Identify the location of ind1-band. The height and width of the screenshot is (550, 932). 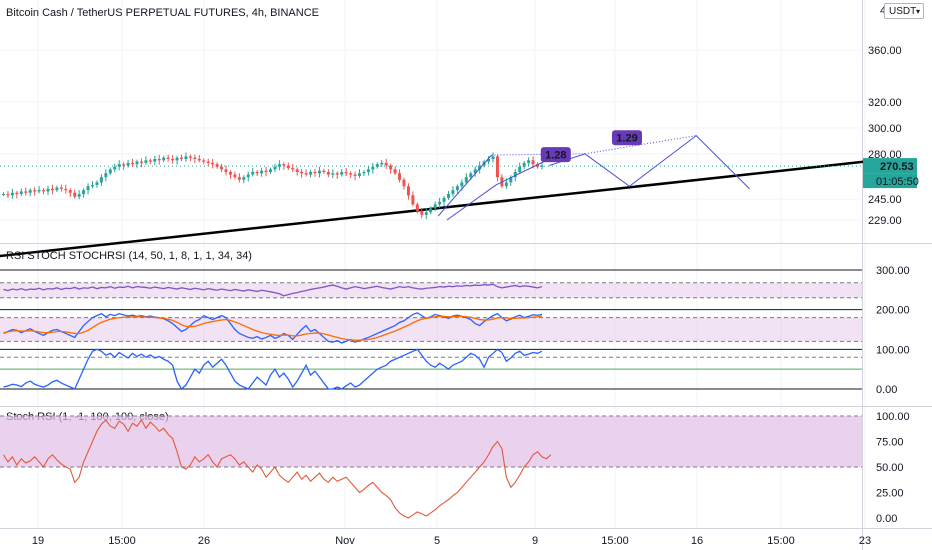
(431, 290).